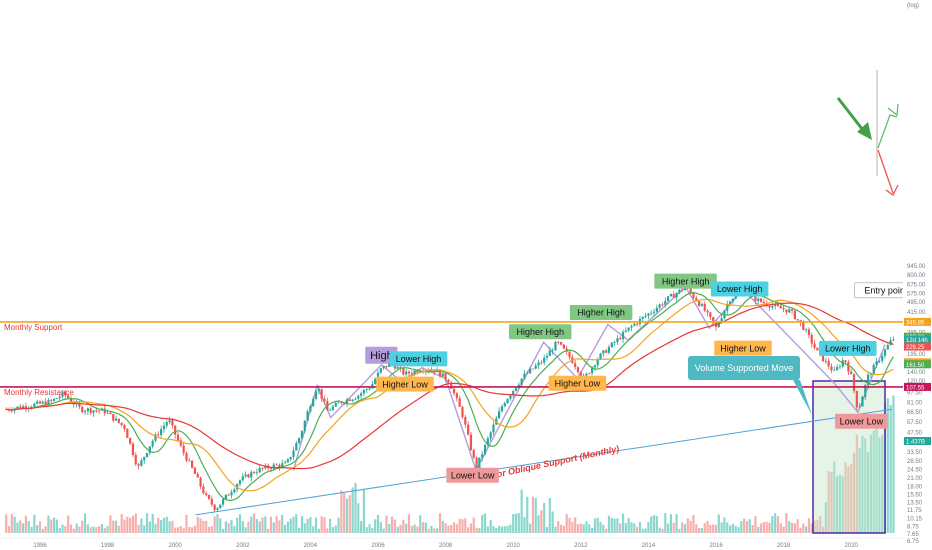 The width and height of the screenshot is (932, 550). What do you see at coordinates (916, 382) in the screenshot?
I see `y-tick-label: 120.00` at bounding box center [916, 382].